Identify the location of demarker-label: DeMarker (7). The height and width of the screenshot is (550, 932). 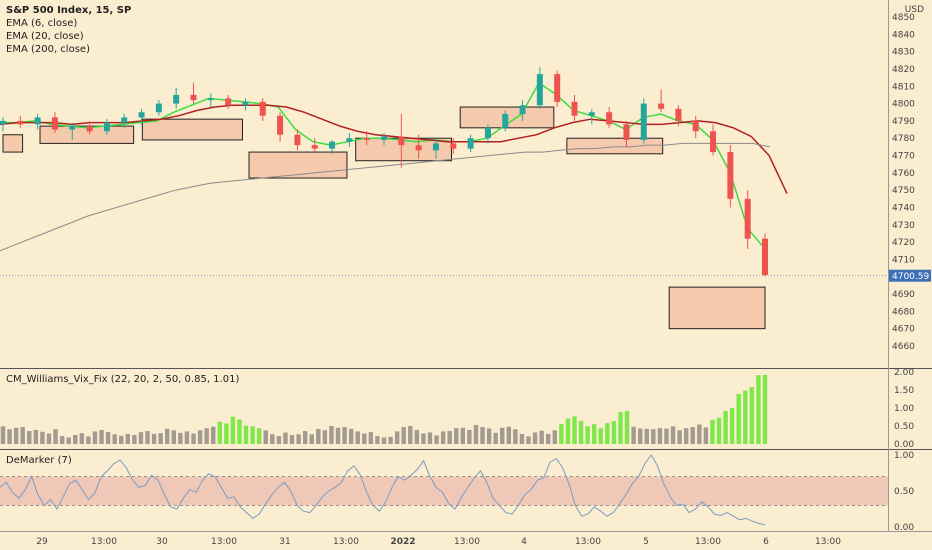
(39, 460).